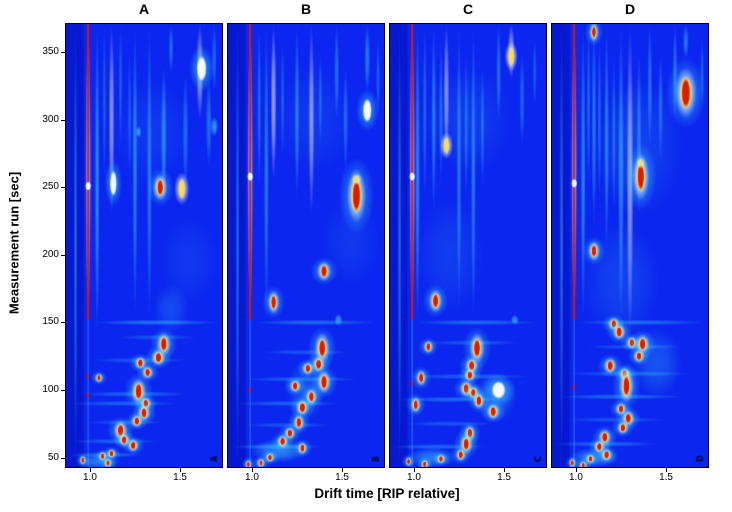 This screenshot has width=732, height=512. What do you see at coordinates (144, 9) in the screenshot?
I see `panel-a-title: A` at bounding box center [144, 9].